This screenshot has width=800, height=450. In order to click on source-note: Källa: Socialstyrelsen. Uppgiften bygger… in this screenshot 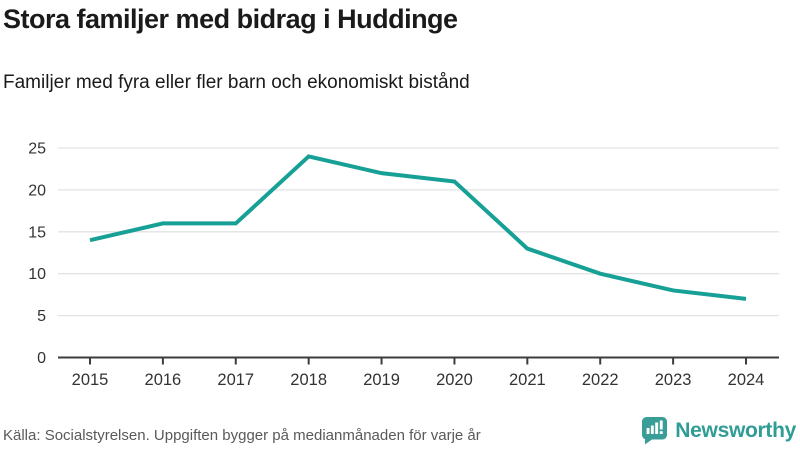, I will do `click(242, 435)`.